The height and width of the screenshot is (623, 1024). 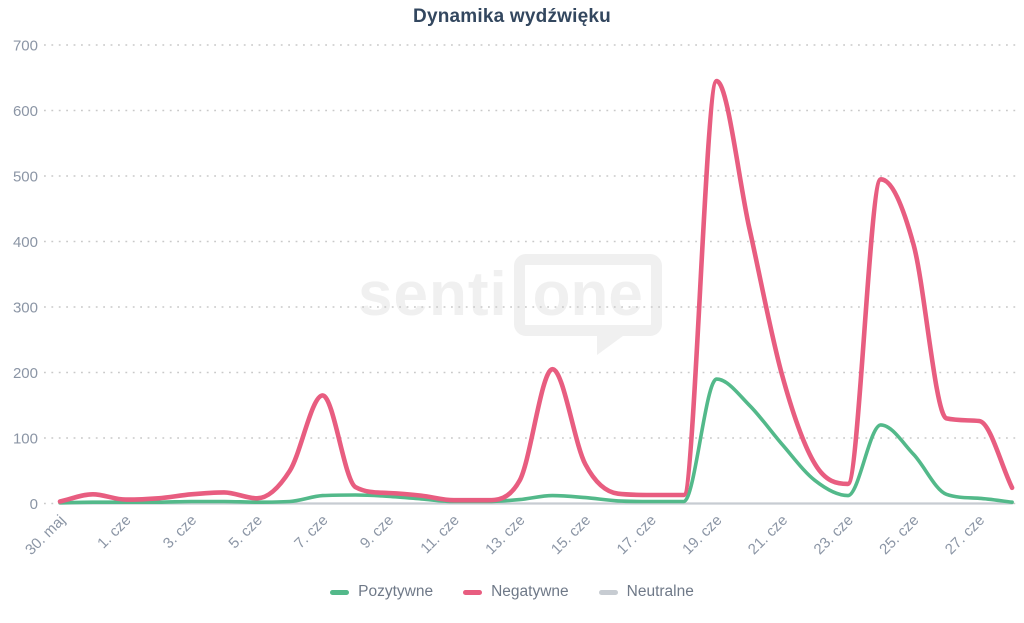 I want to click on x-axis-label: 19. cze, so click(x=702, y=535).